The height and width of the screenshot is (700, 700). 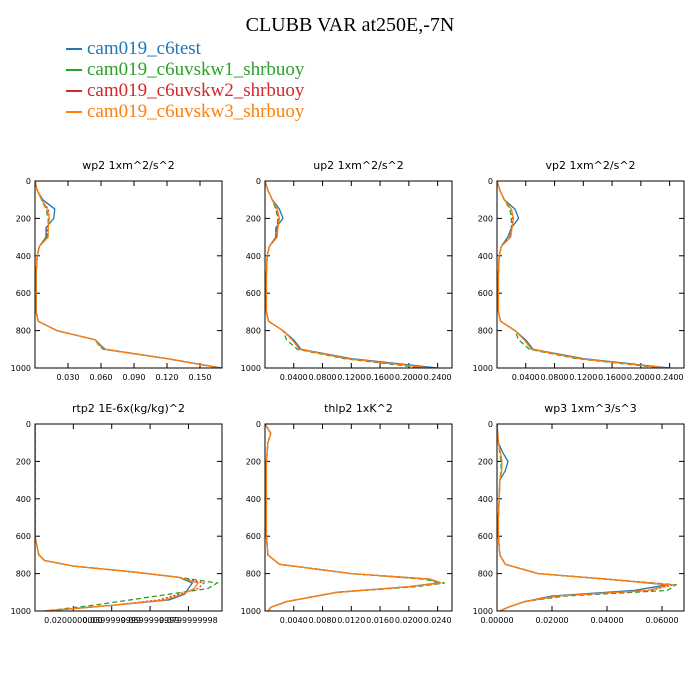 I want to click on xtick-label-5-1: 0.02000, so click(x=551, y=620).